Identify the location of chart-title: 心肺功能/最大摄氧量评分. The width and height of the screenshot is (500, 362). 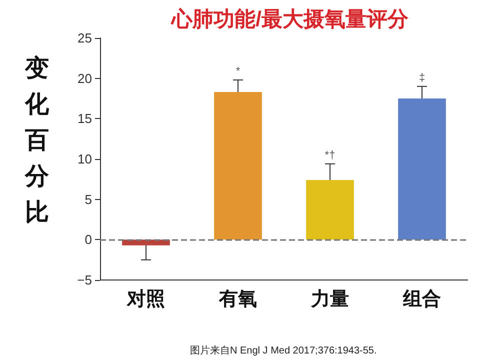
(290, 19).